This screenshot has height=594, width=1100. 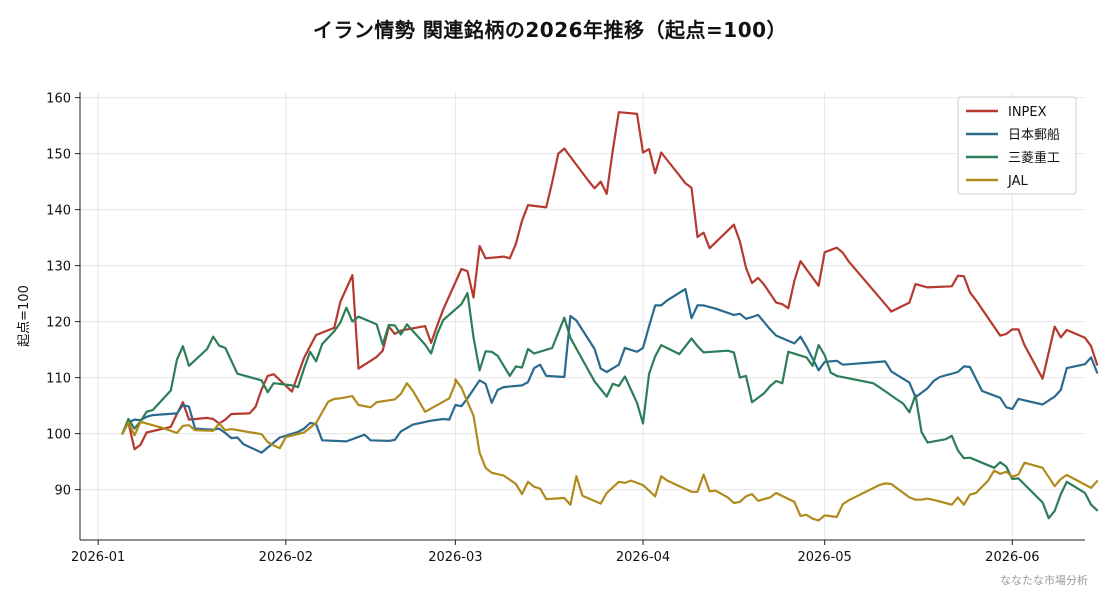 What do you see at coordinates (58, 99) in the screenshot?
I see `y-tick-label: 160` at bounding box center [58, 99].